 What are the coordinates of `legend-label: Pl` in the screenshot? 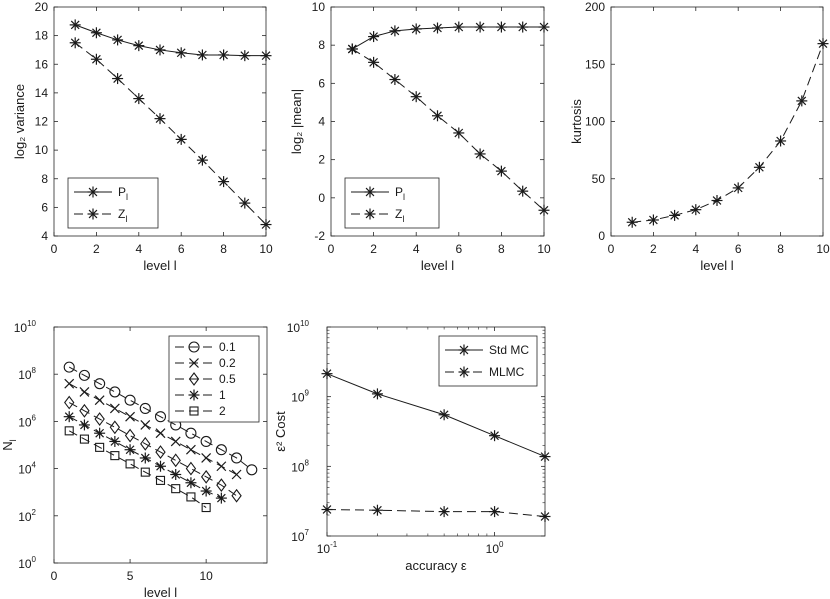 It's located at (400, 193).